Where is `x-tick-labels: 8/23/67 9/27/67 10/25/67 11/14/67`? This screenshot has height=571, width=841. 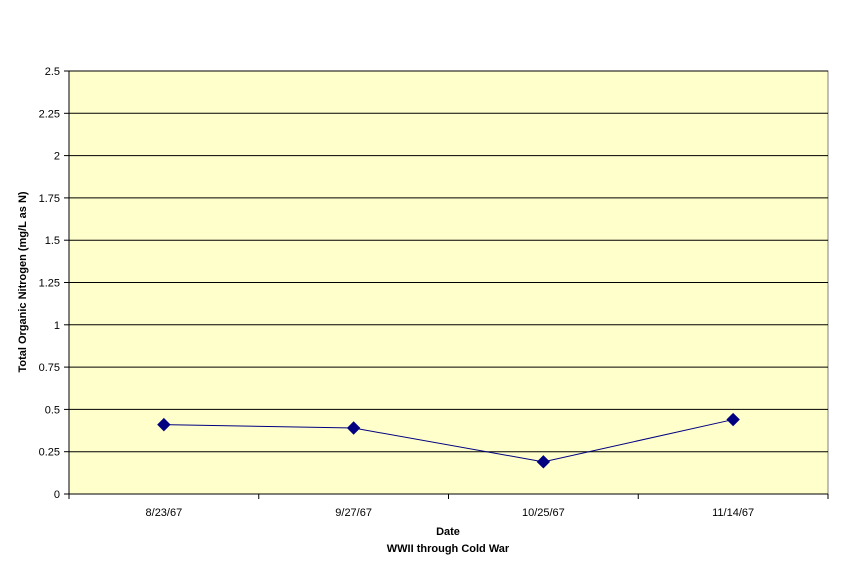
x-tick-labels: 8/23/67 9/27/67 10/25/67 11/14/67 is located at coordinates (448, 506).